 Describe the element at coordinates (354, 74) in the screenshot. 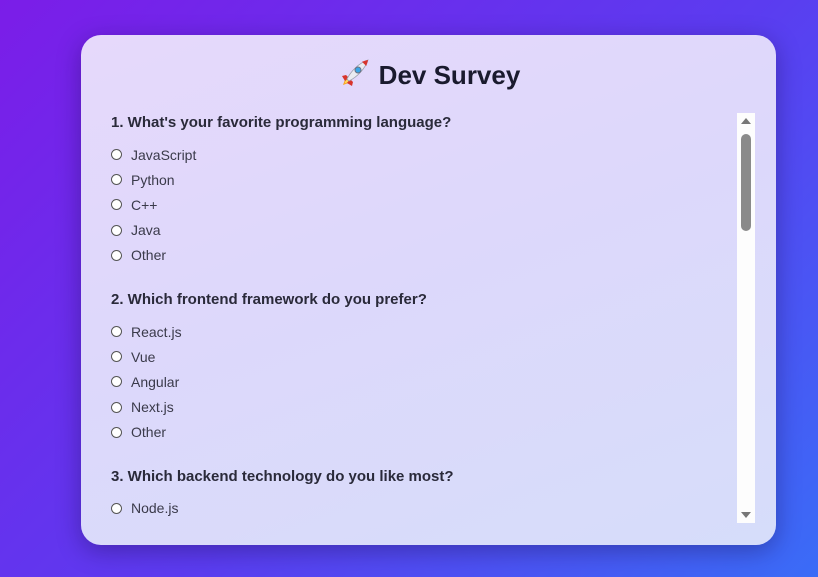

I see `rocket-icon` at that location.